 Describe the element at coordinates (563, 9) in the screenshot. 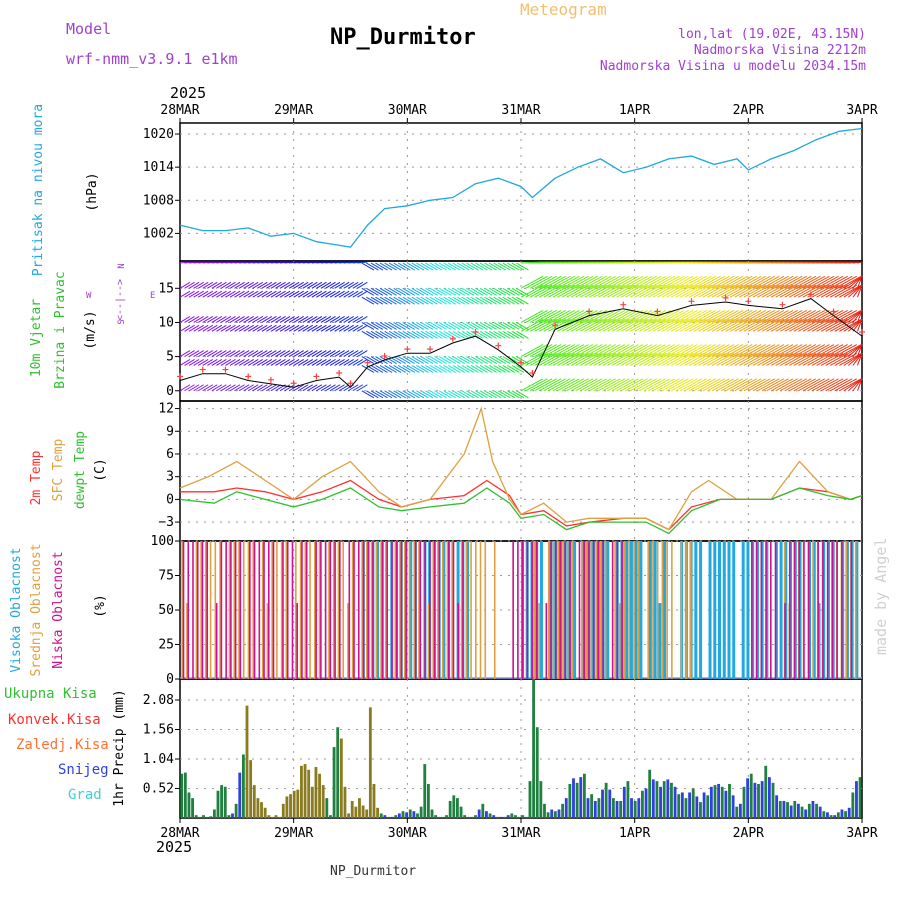

I see `meteogram-subtitle: Meteogram` at that location.